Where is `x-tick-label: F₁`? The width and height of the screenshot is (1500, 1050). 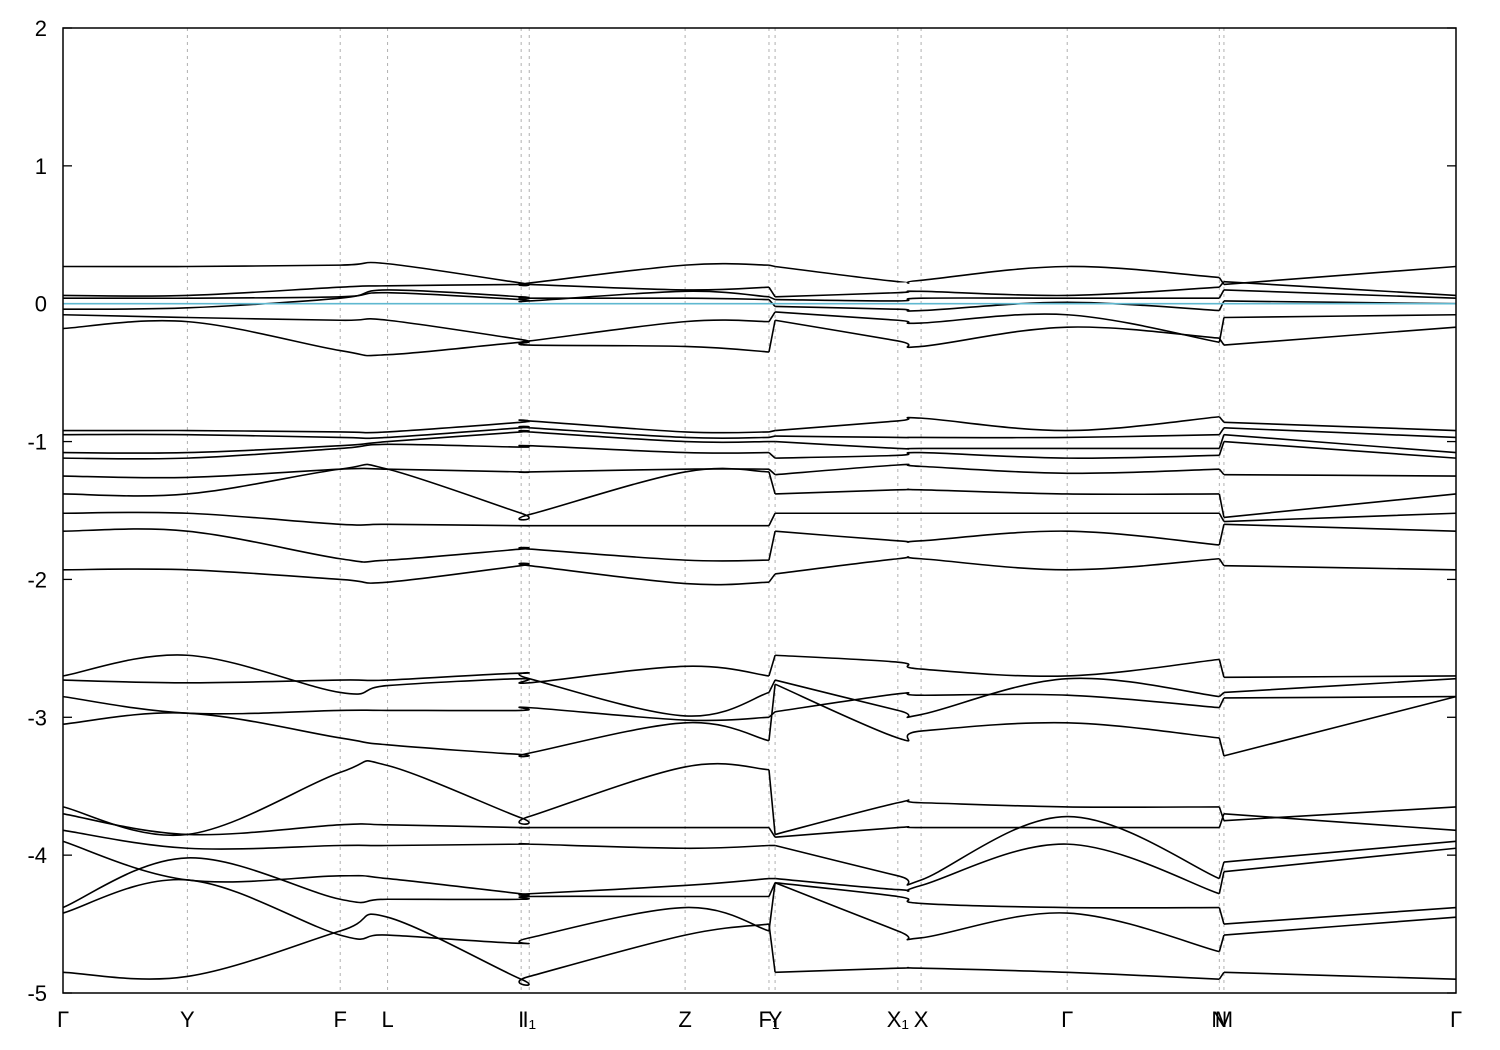 x-tick-label: F₁ is located at coordinates (769, 1019).